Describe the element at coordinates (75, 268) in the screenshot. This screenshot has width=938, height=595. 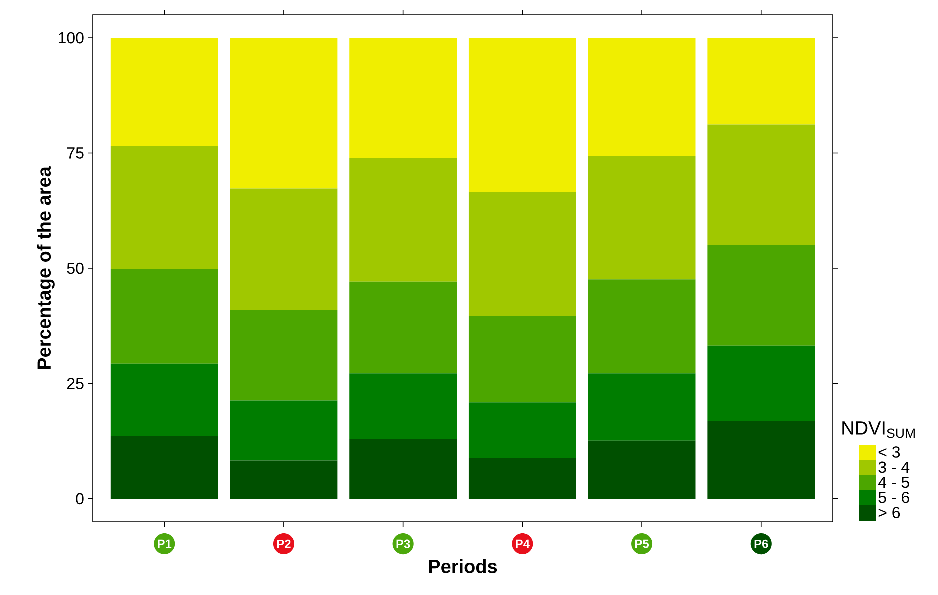
I see `y-tick-label: 50` at that location.